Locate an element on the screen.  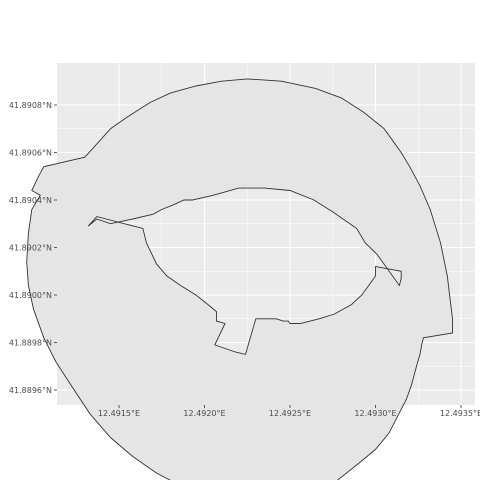
x-tick-label: 12.4930°E is located at coordinates (375, 413).